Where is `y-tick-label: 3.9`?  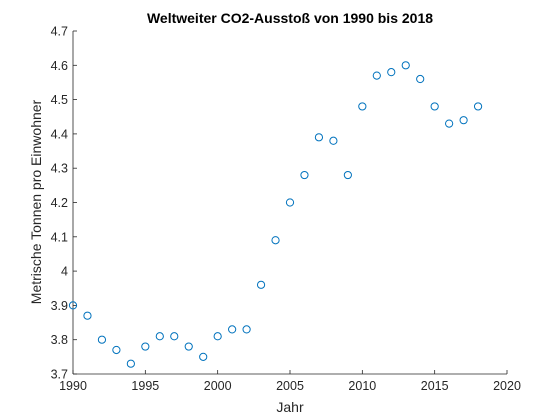 y-tick-label: 3.9 is located at coordinates (59, 306).